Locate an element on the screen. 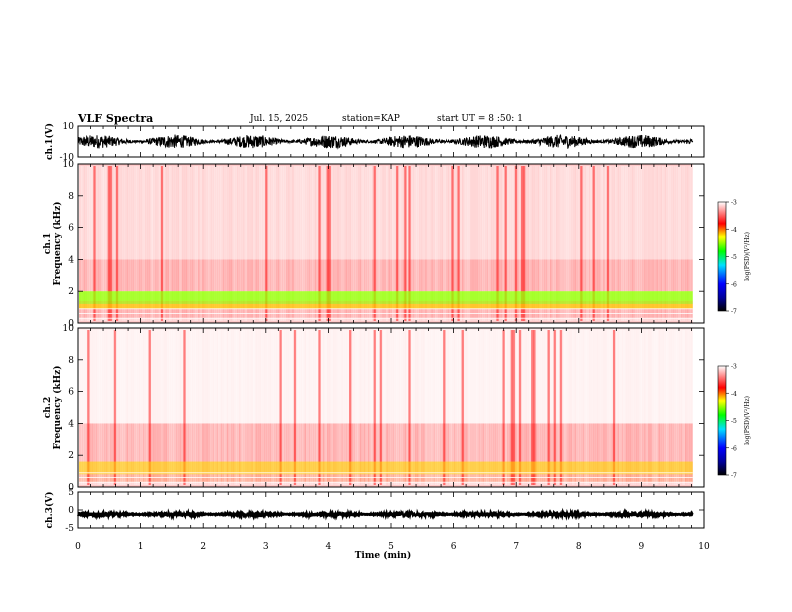 The height and width of the screenshot is (612, 792). y-tick-label: 10 is located at coordinates (69, 127).